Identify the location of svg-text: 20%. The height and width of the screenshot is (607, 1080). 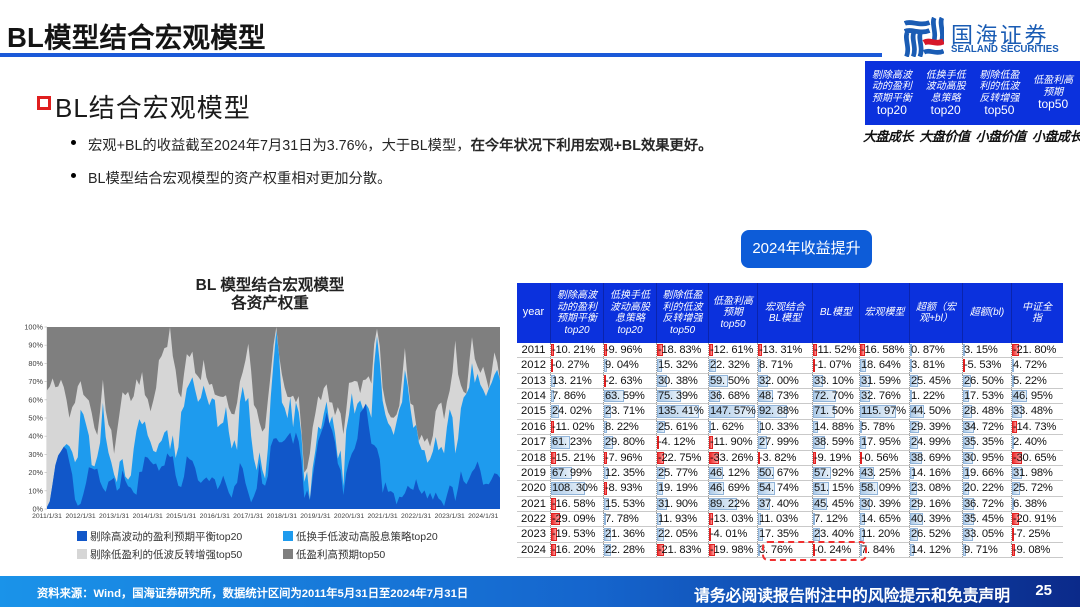
(35, 472).